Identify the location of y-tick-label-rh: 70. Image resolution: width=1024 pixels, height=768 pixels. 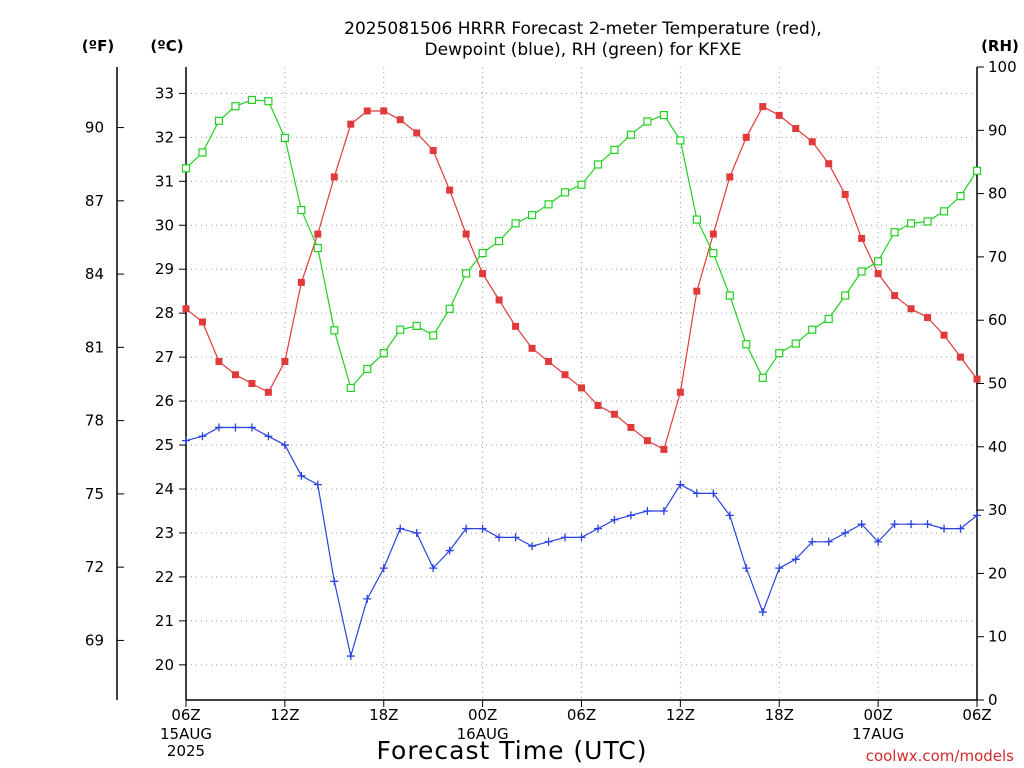
(997, 257).